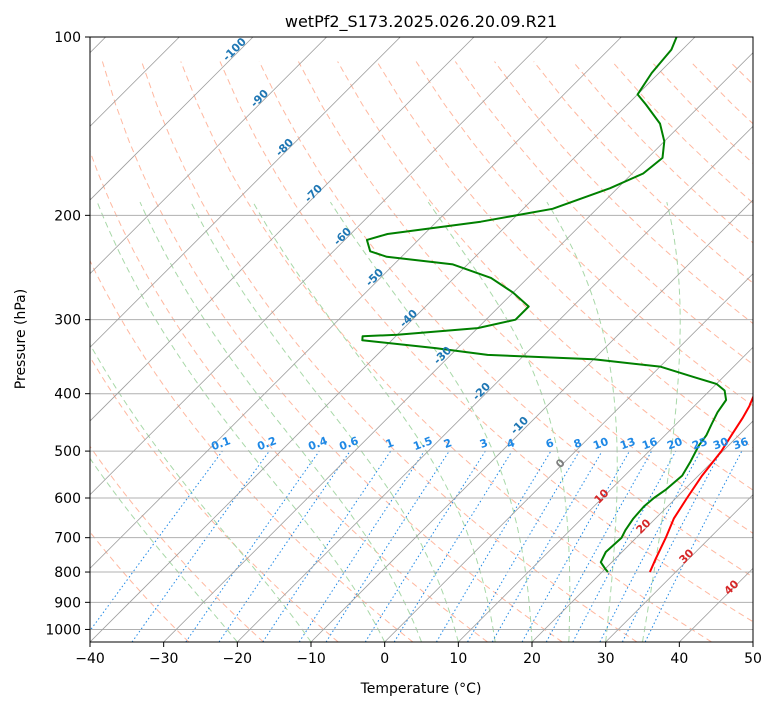  I want to click on mixing-ratio-label: 20, so click(674, 444).